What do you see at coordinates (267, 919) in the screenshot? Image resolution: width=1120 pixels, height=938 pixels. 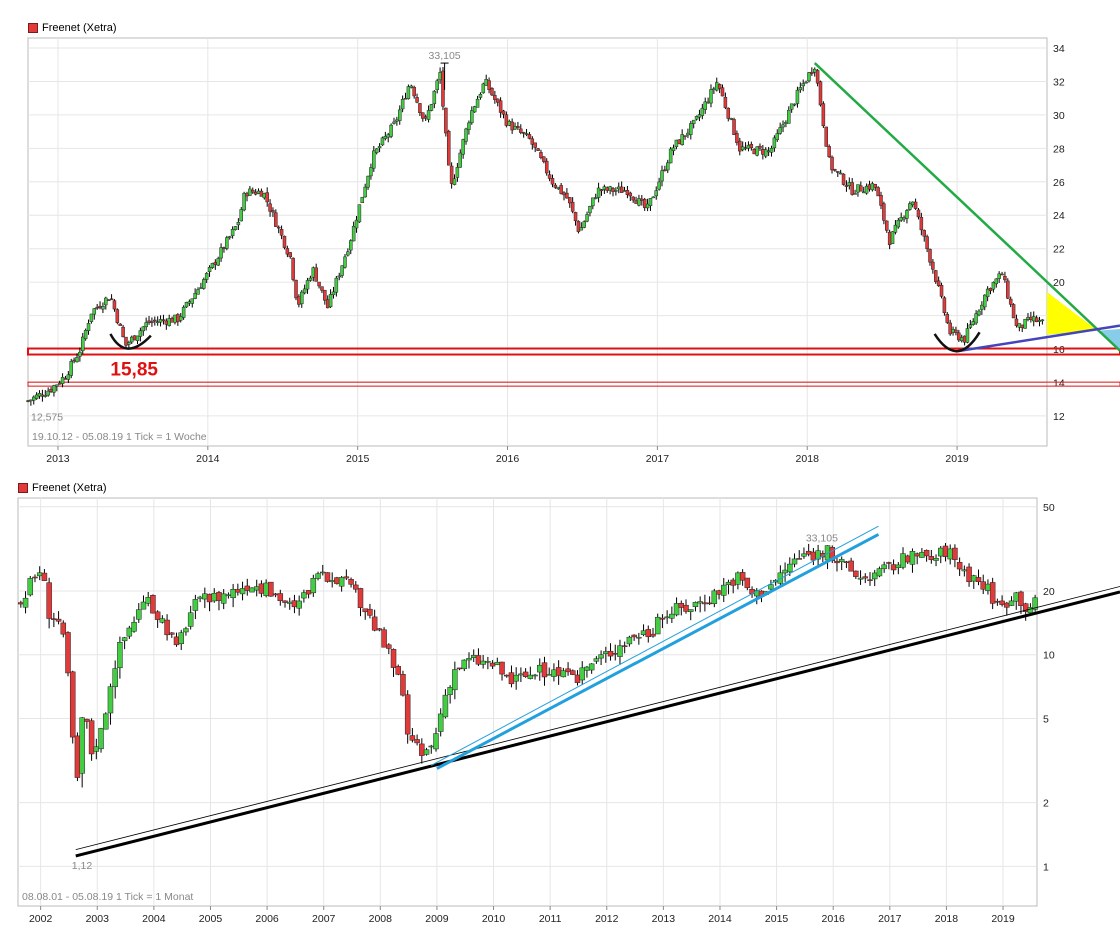 I see `x-tick-label: 2006` at bounding box center [267, 919].